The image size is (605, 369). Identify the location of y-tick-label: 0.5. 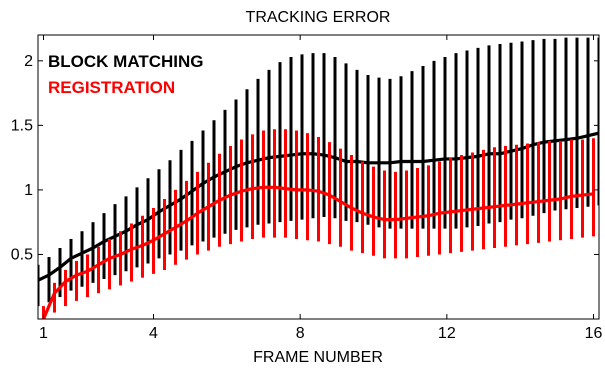
(22, 254).